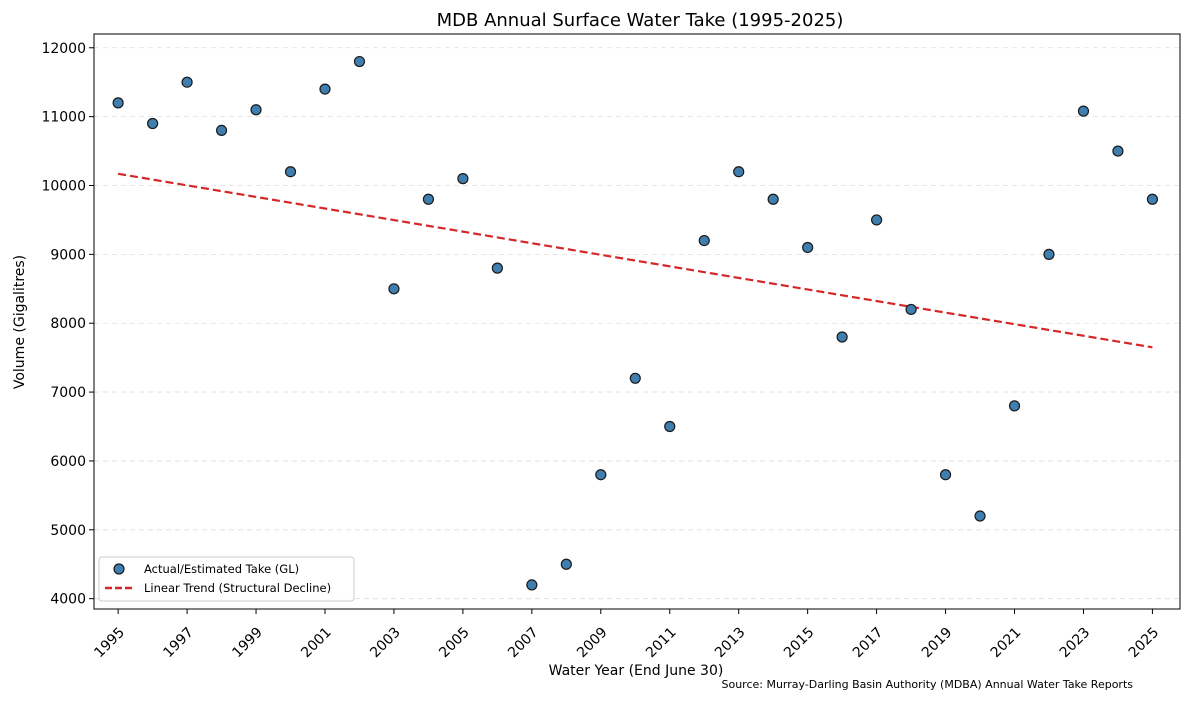 The width and height of the screenshot is (1189, 701). What do you see at coordinates (178, 643) in the screenshot?
I see `x-tick-label: 1997` at bounding box center [178, 643].